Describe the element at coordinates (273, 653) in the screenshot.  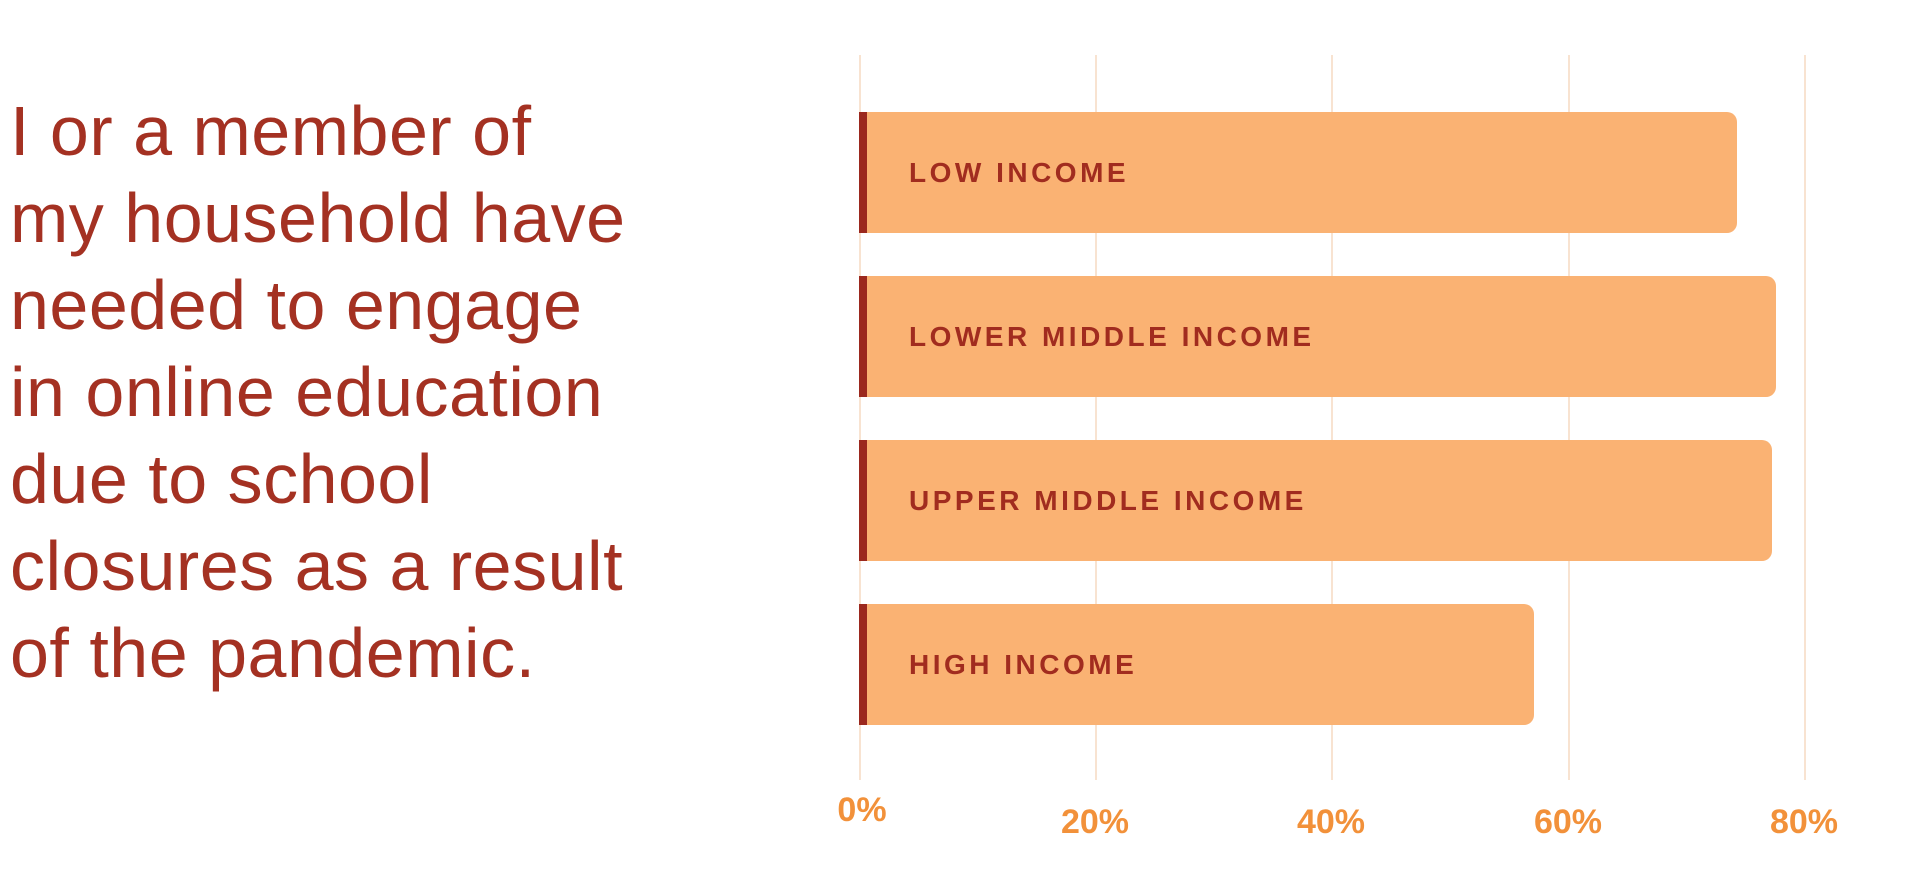
I see `question-line: of the pandemic.` at that location.